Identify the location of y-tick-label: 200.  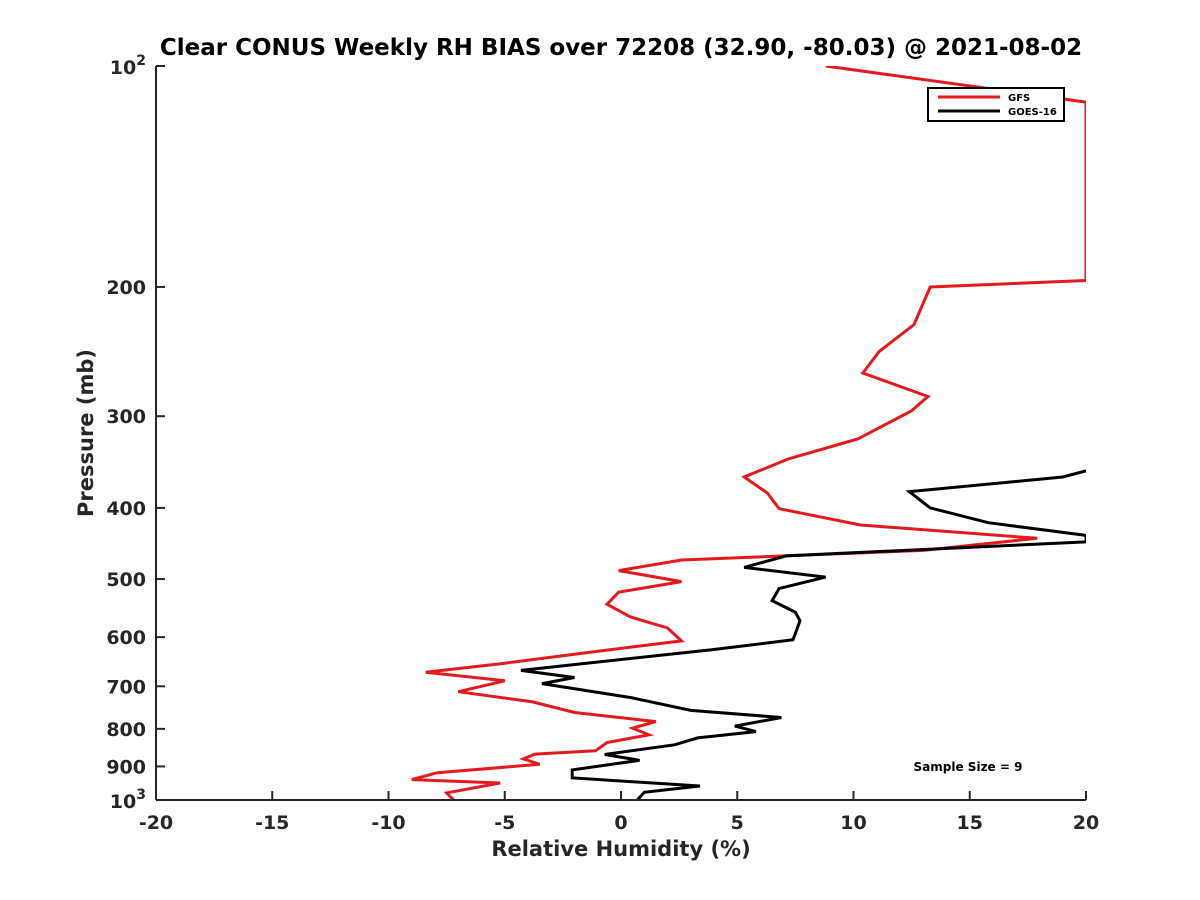
(126, 288).